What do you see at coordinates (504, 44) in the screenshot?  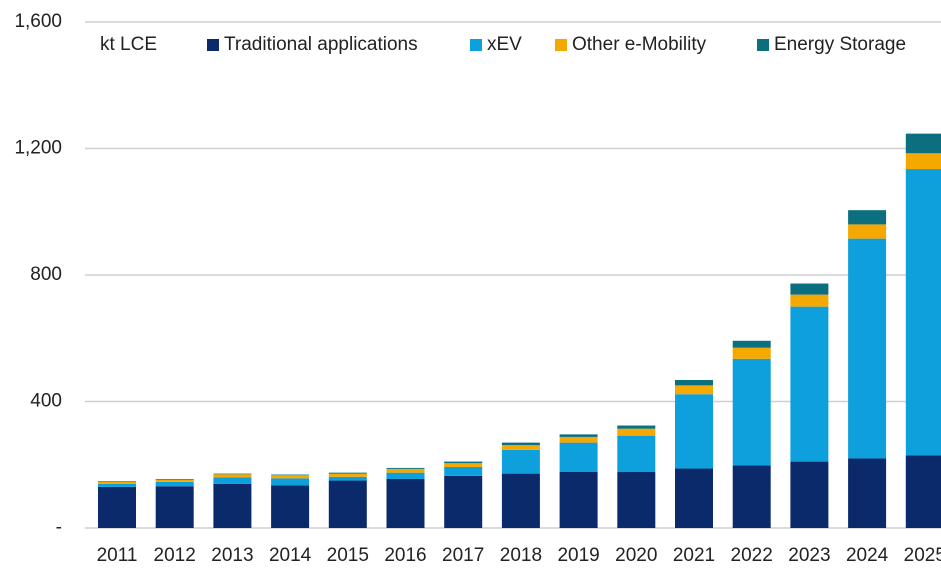 I see `legend-label: xEV` at bounding box center [504, 44].